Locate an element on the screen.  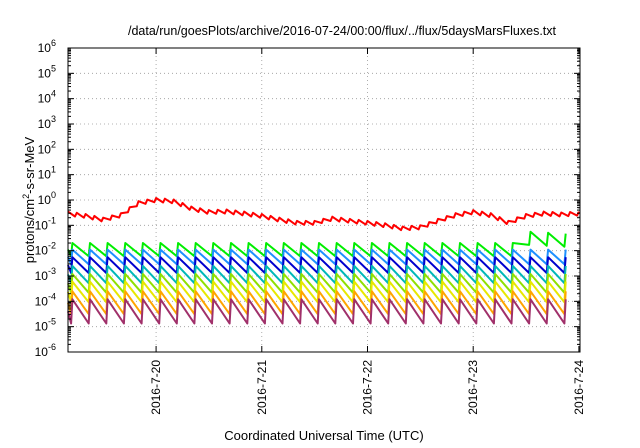
y-tick-label: 10⁻⁴ is located at coordinates (45, 299).